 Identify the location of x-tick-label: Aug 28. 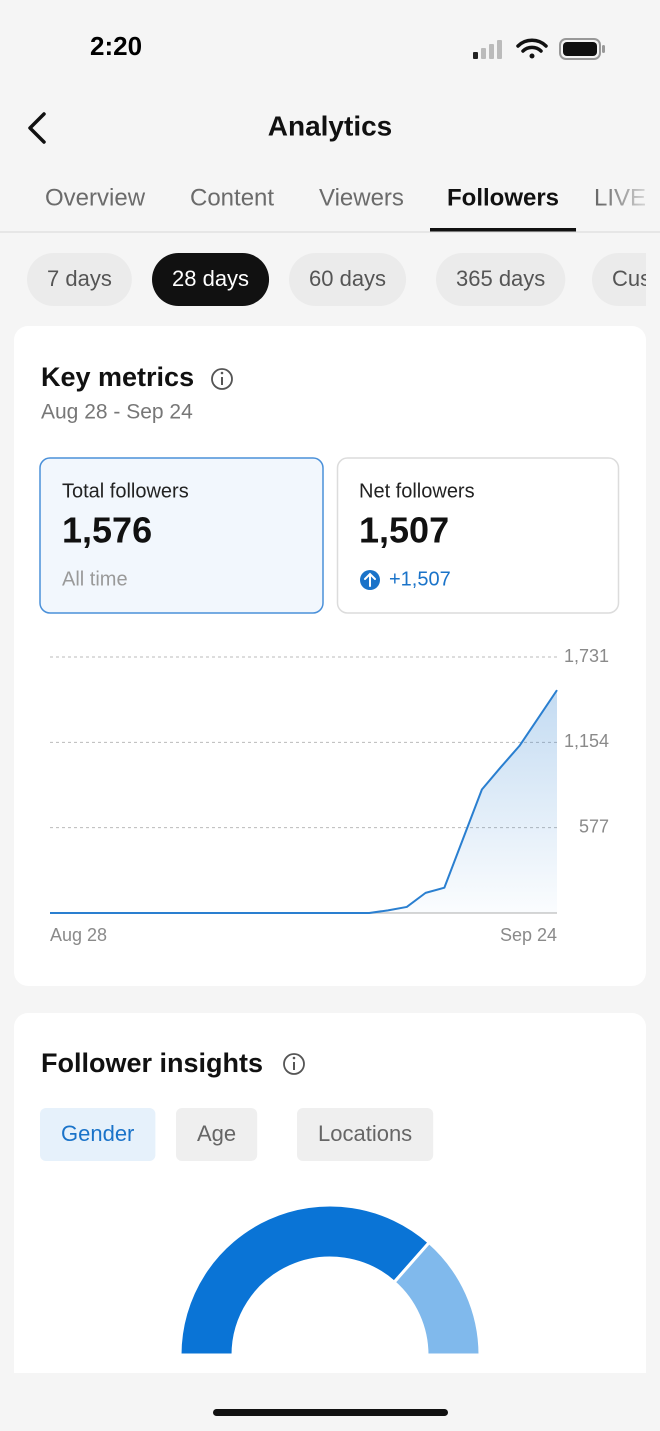
(78, 935).